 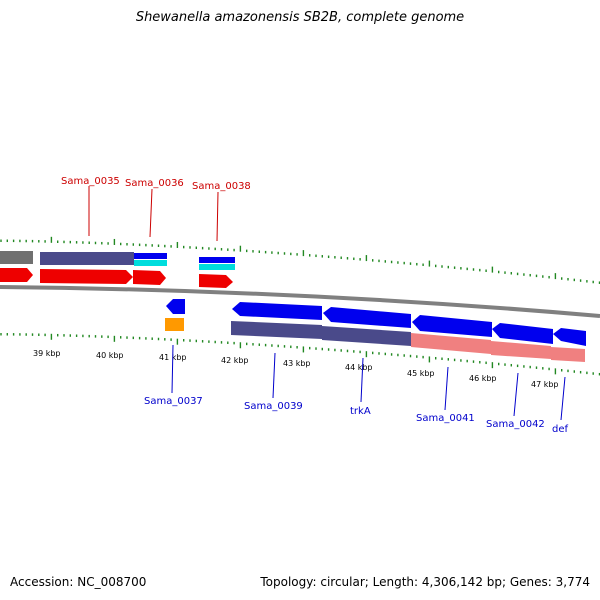 I want to click on kbp-label: 44 kbp, so click(x=359, y=367).